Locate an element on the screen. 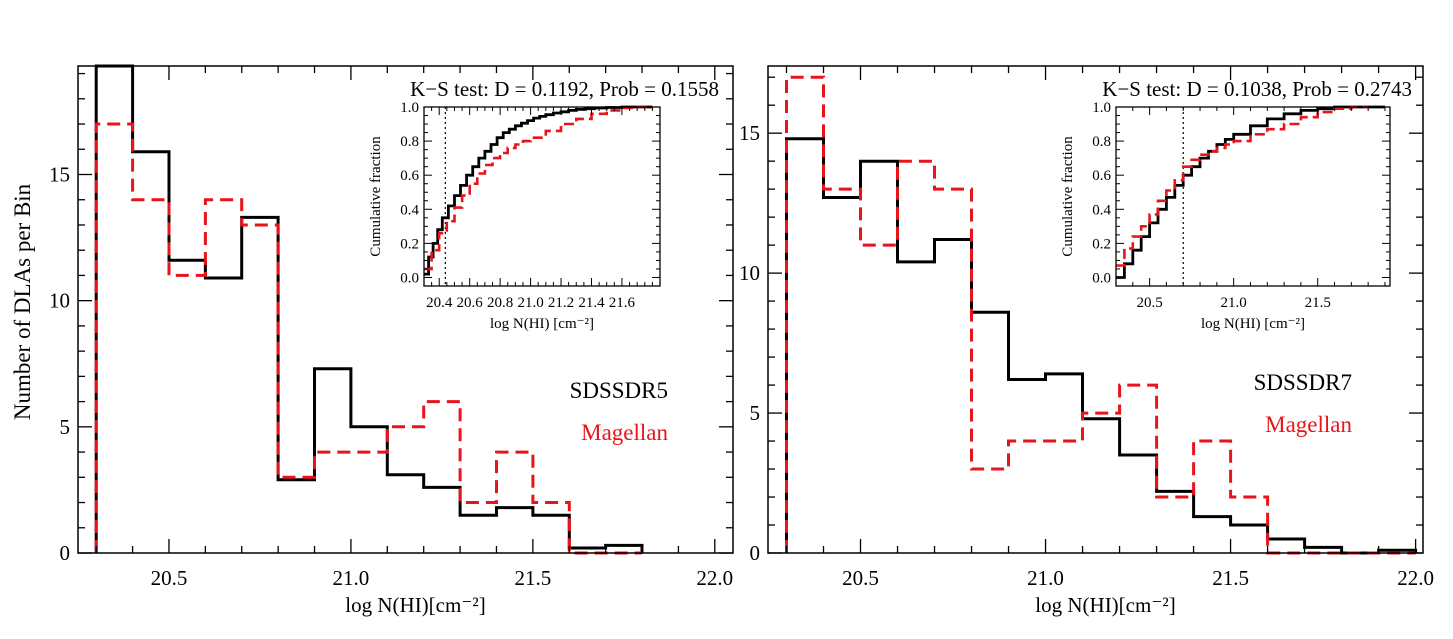  legend-entry-sdssdr7: SDSSDR7 is located at coordinates (1303, 382).